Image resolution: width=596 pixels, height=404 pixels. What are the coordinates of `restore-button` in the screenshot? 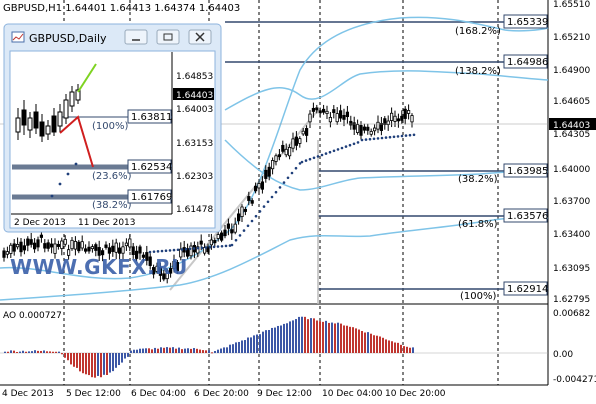 It's located at (168, 37).